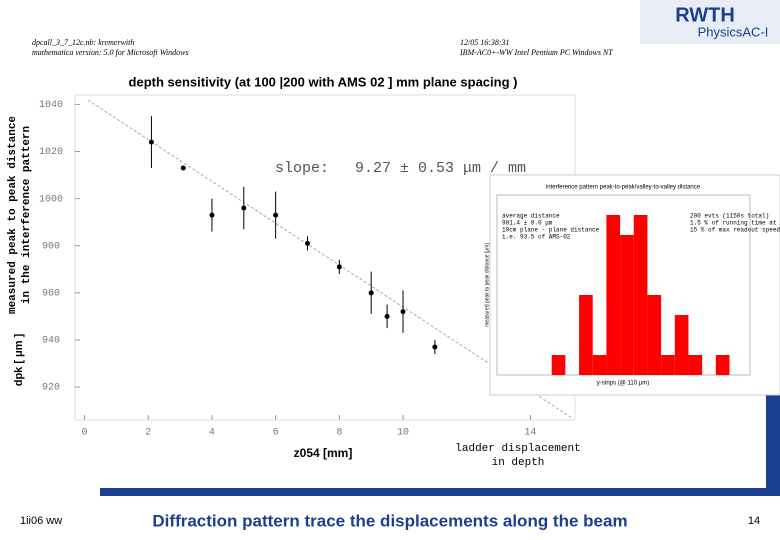 The image size is (780, 540). I want to click on hist-stats: average distance, so click(531, 216).